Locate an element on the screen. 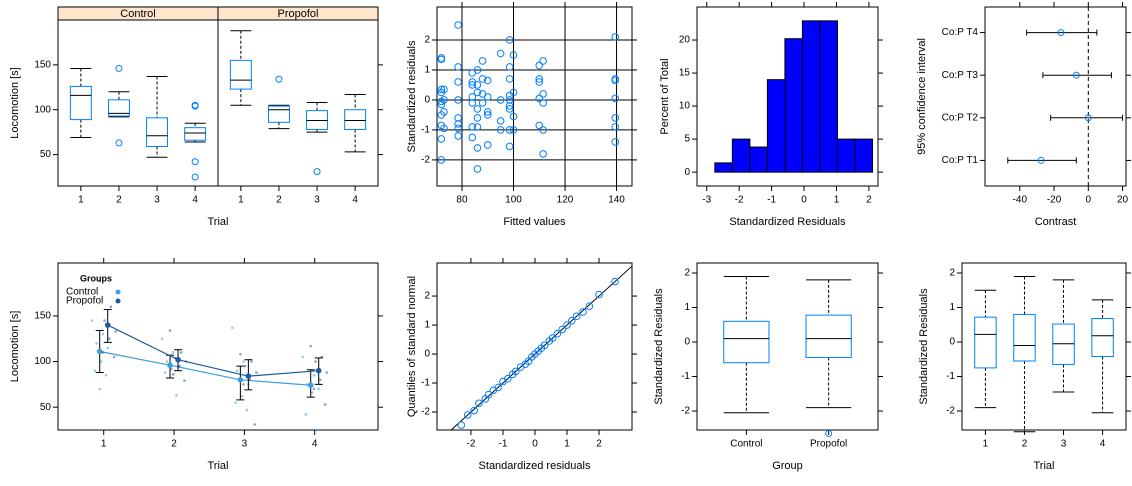  legend-label: Control is located at coordinates (82, 292).